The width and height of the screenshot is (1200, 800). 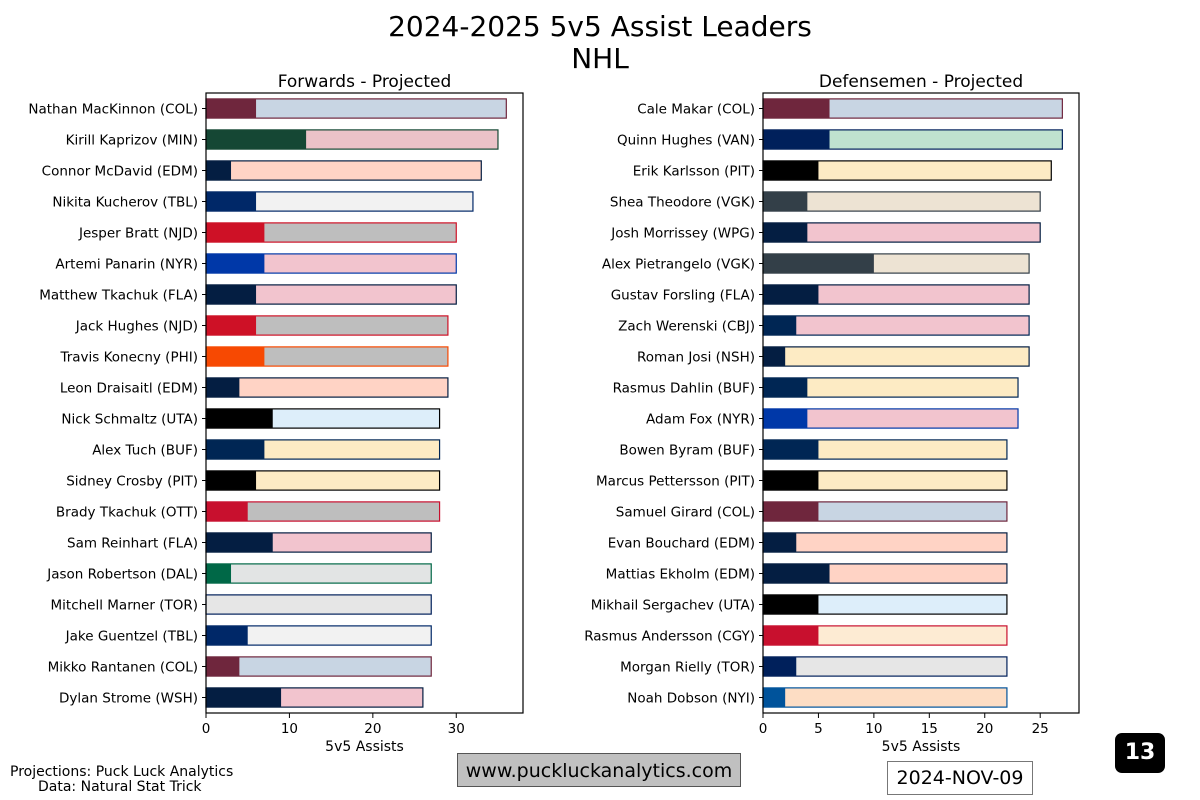 I want to click on chart-subtitle: NHL, so click(x=600, y=58).